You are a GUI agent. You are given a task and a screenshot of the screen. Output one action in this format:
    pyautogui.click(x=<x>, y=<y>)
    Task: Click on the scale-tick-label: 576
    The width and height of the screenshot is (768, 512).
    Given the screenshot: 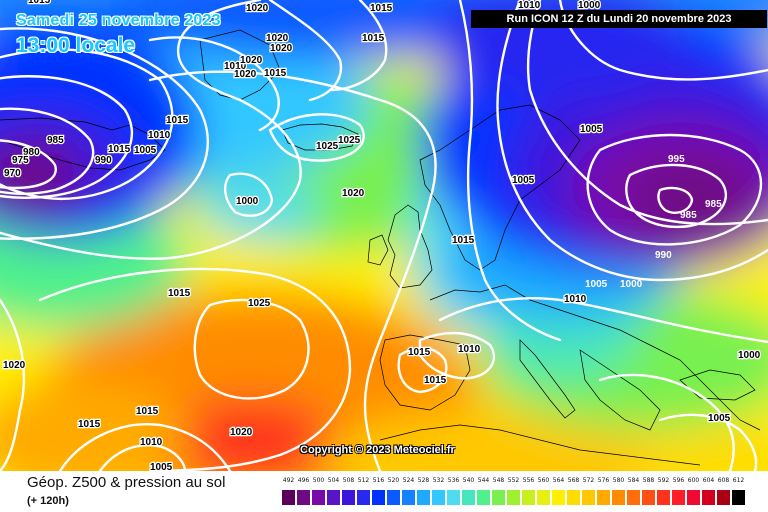 What is the action you would take?
    pyautogui.click(x=603, y=480)
    